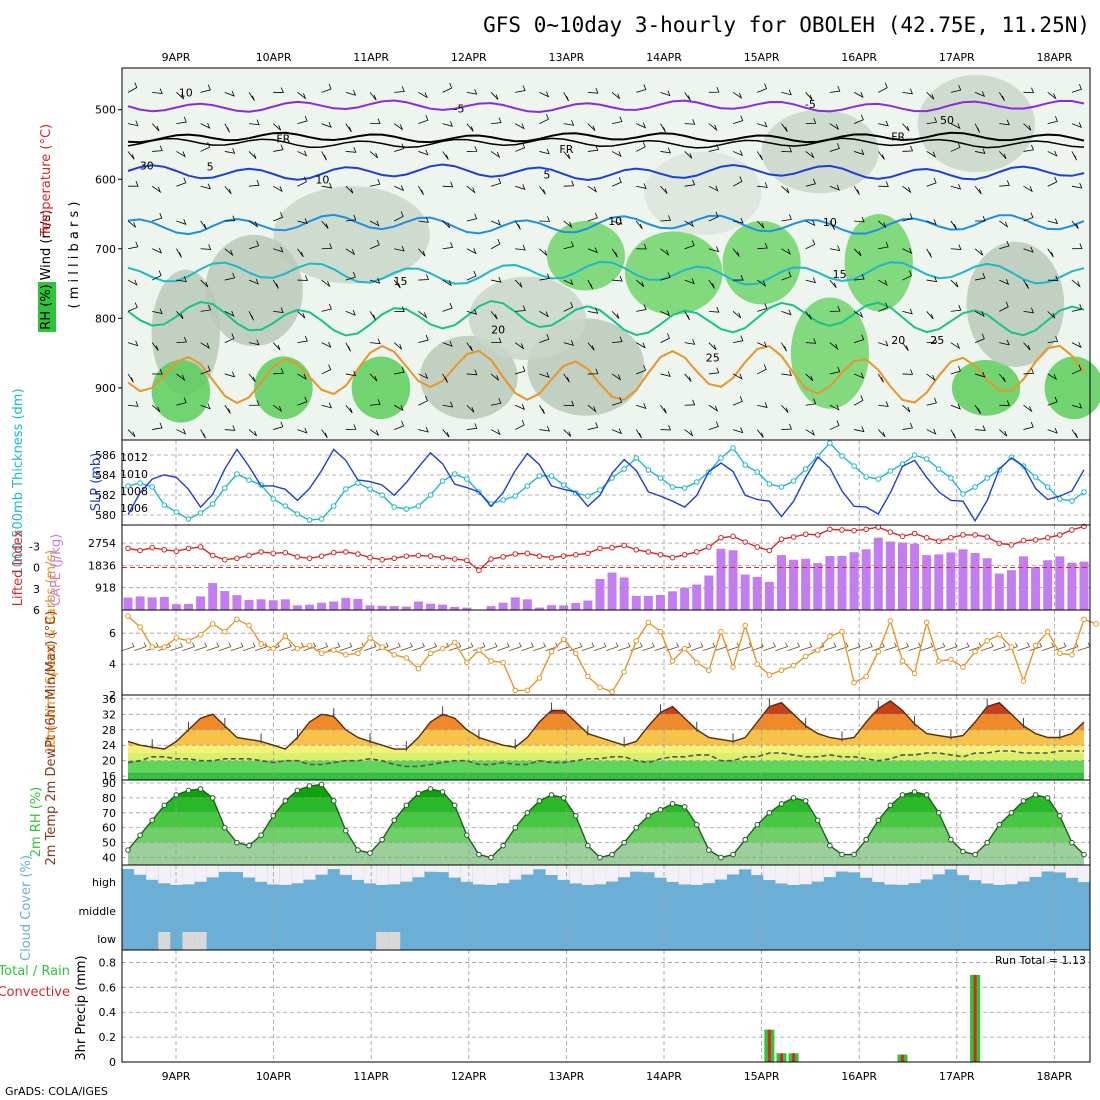  I want to click on date-label-bottom: 11APR, so click(371, 1076).